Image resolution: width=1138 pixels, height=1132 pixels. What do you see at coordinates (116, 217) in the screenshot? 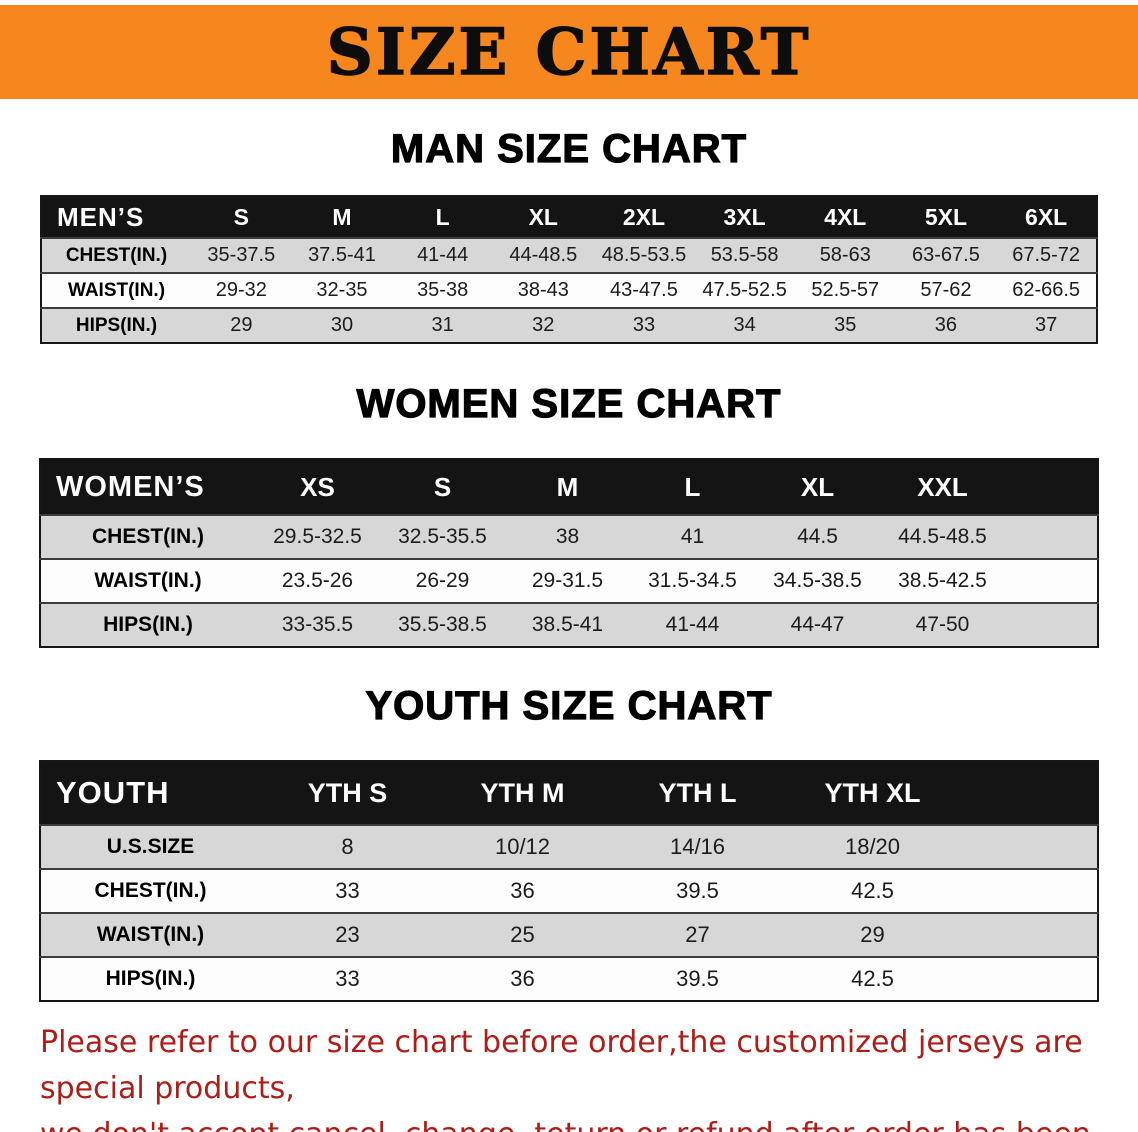
I see `table-title-cell: MEN’S` at bounding box center [116, 217].